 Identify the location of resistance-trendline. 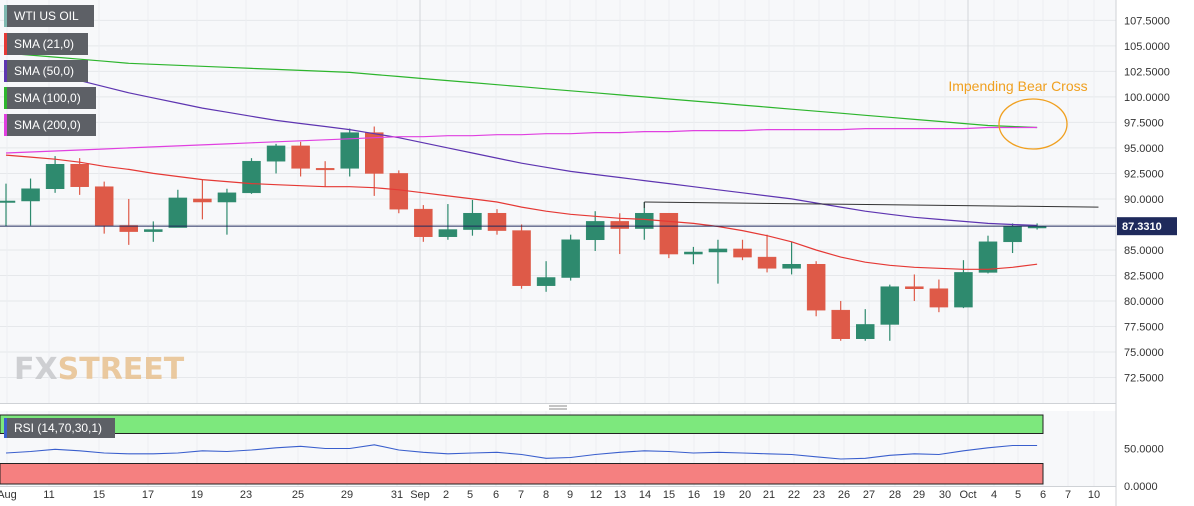
(871, 204).